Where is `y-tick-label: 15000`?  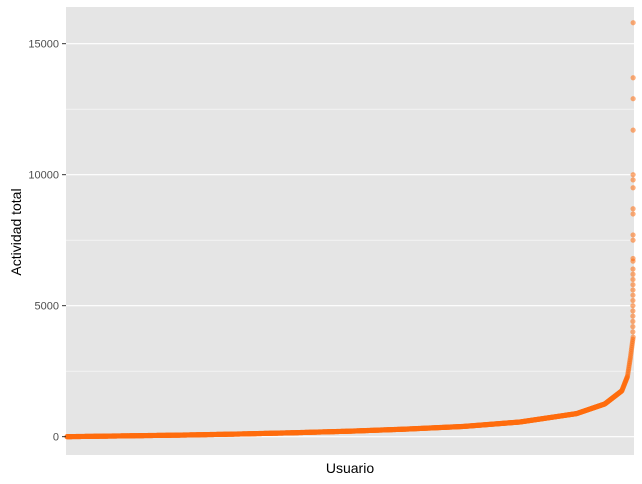 y-tick-label: 15000 is located at coordinates (43, 45).